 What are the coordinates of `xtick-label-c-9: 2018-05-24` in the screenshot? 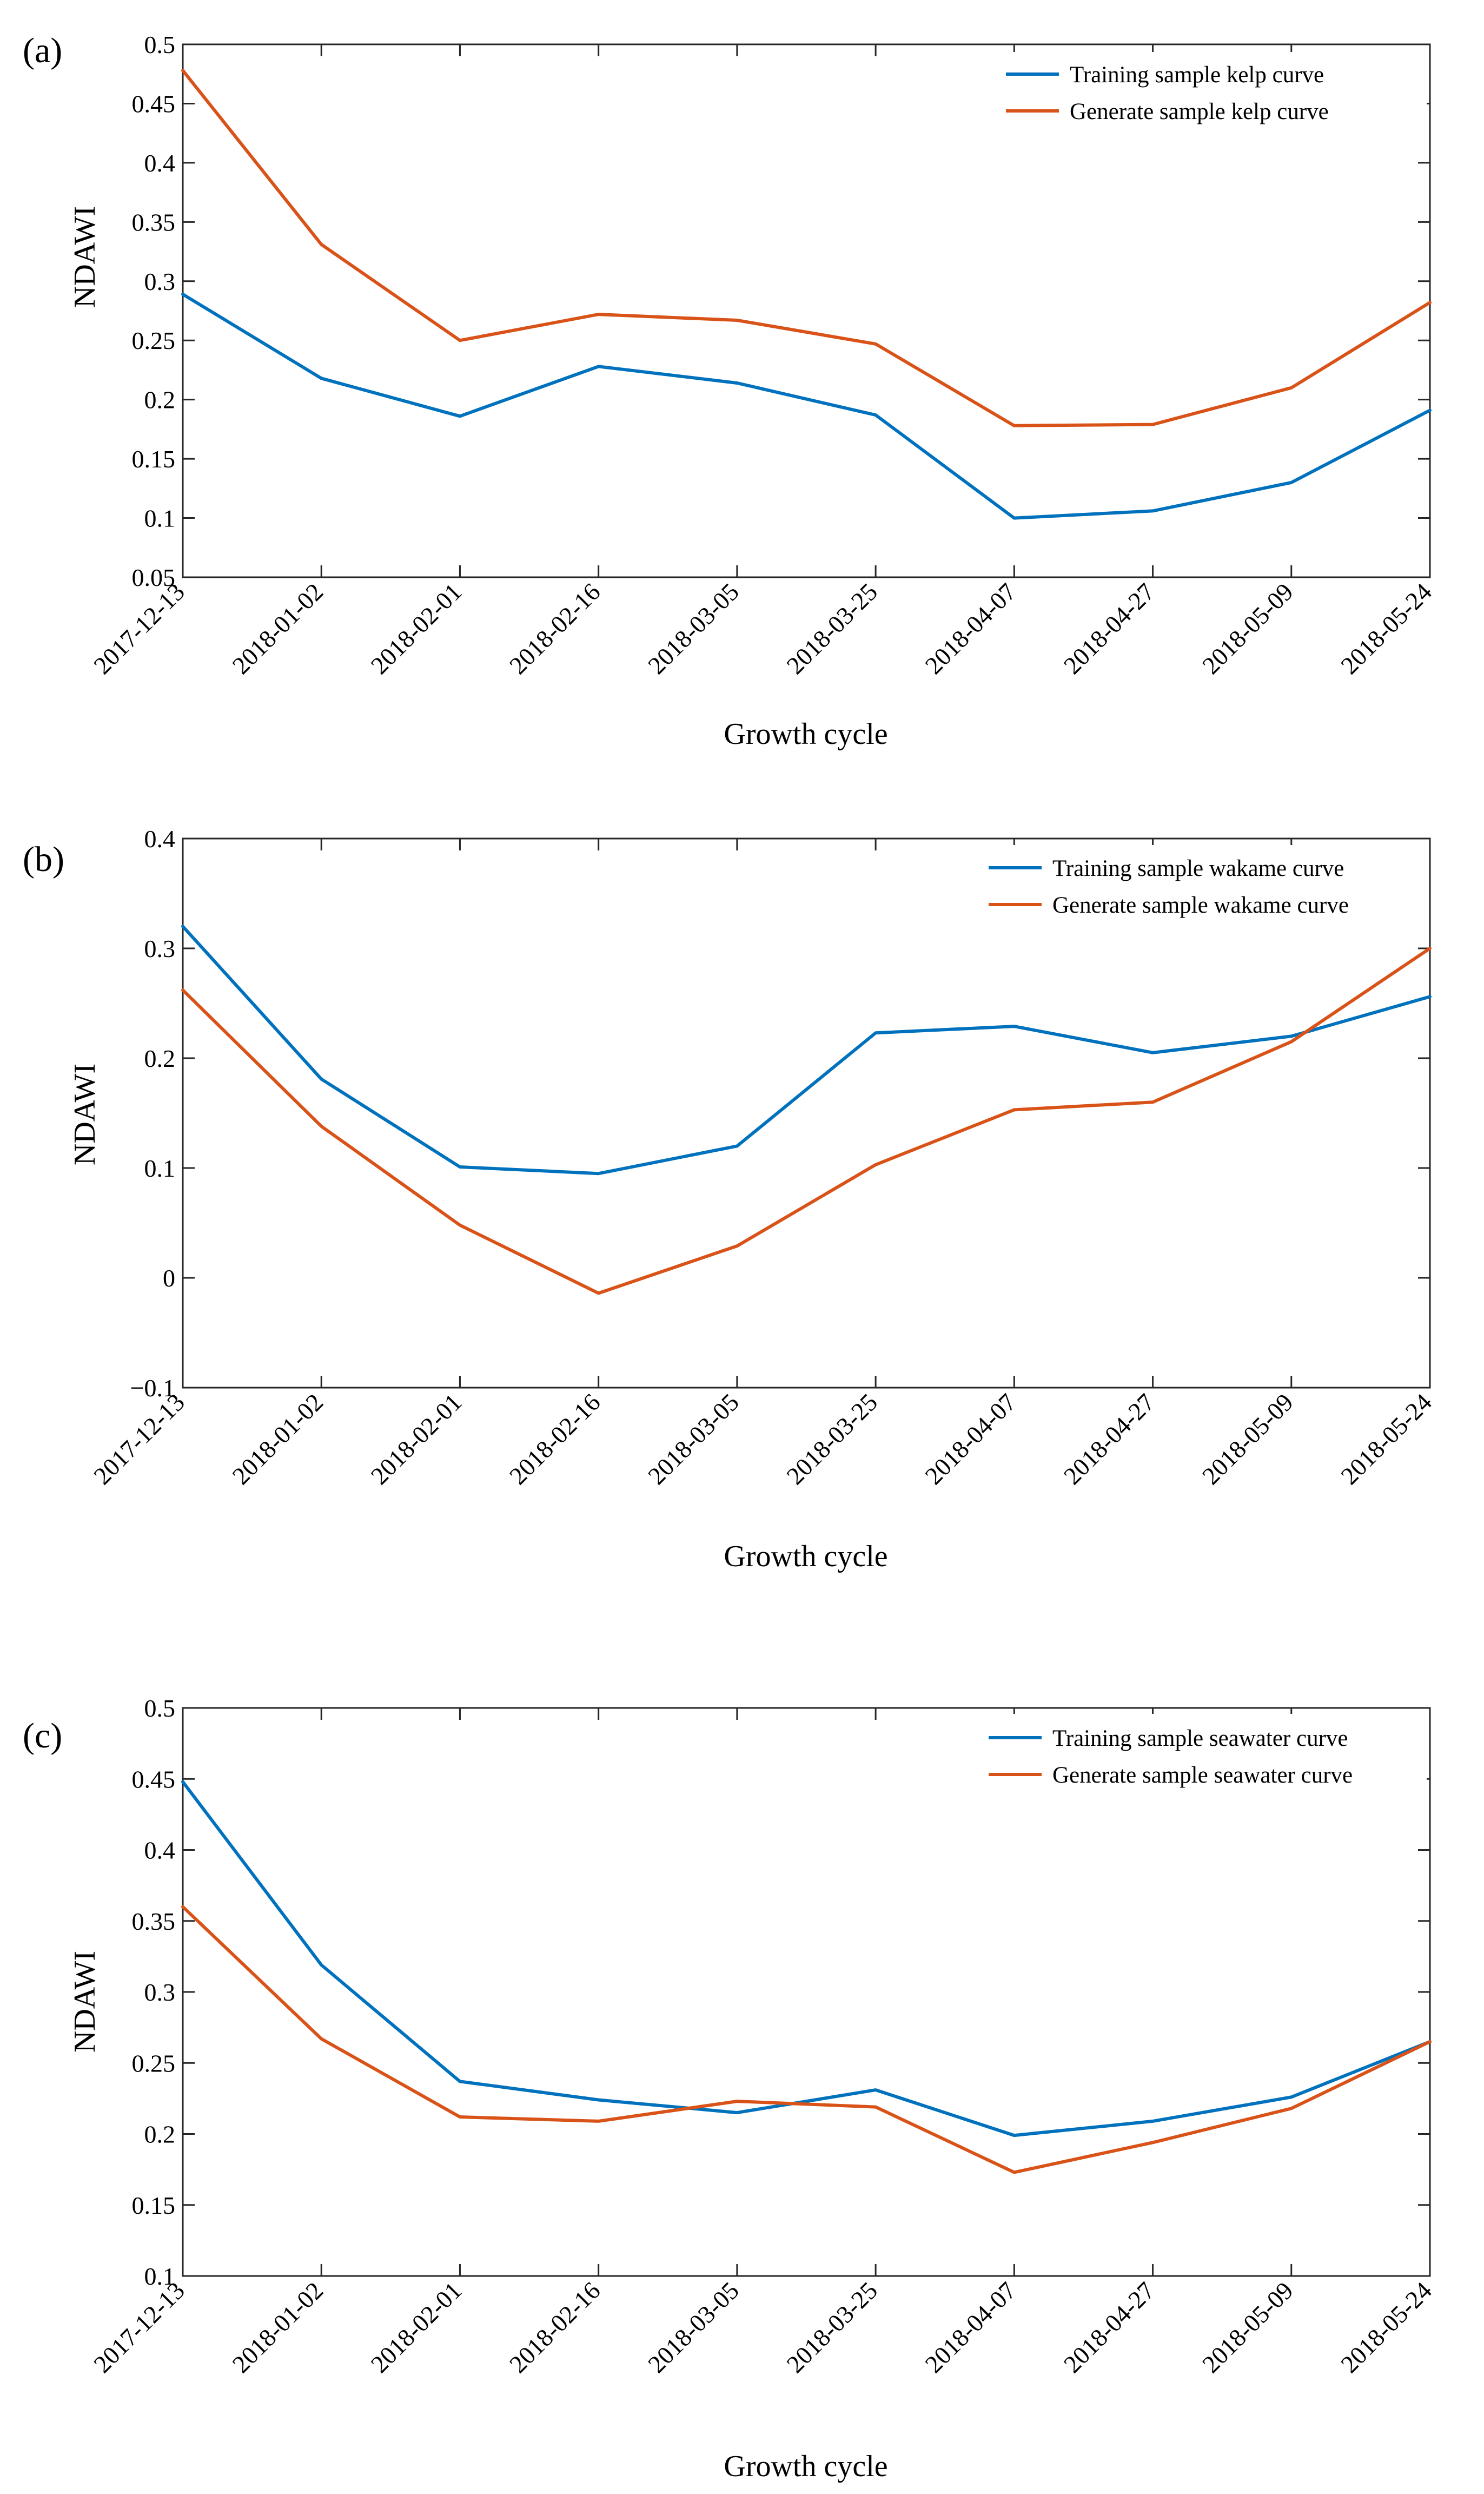 It's located at (1386, 2327).